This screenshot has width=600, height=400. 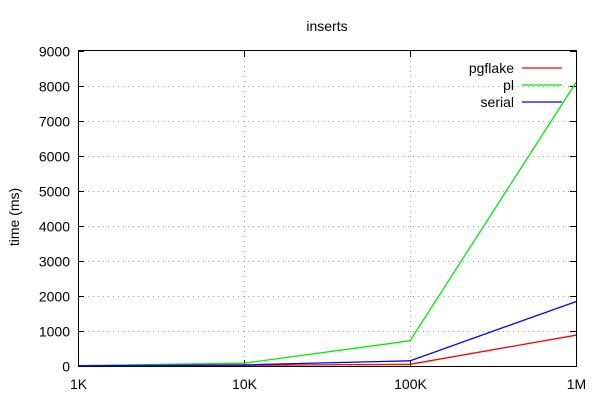 I want to click on y-axis-label: time (ms), so click(x=14, y=217).